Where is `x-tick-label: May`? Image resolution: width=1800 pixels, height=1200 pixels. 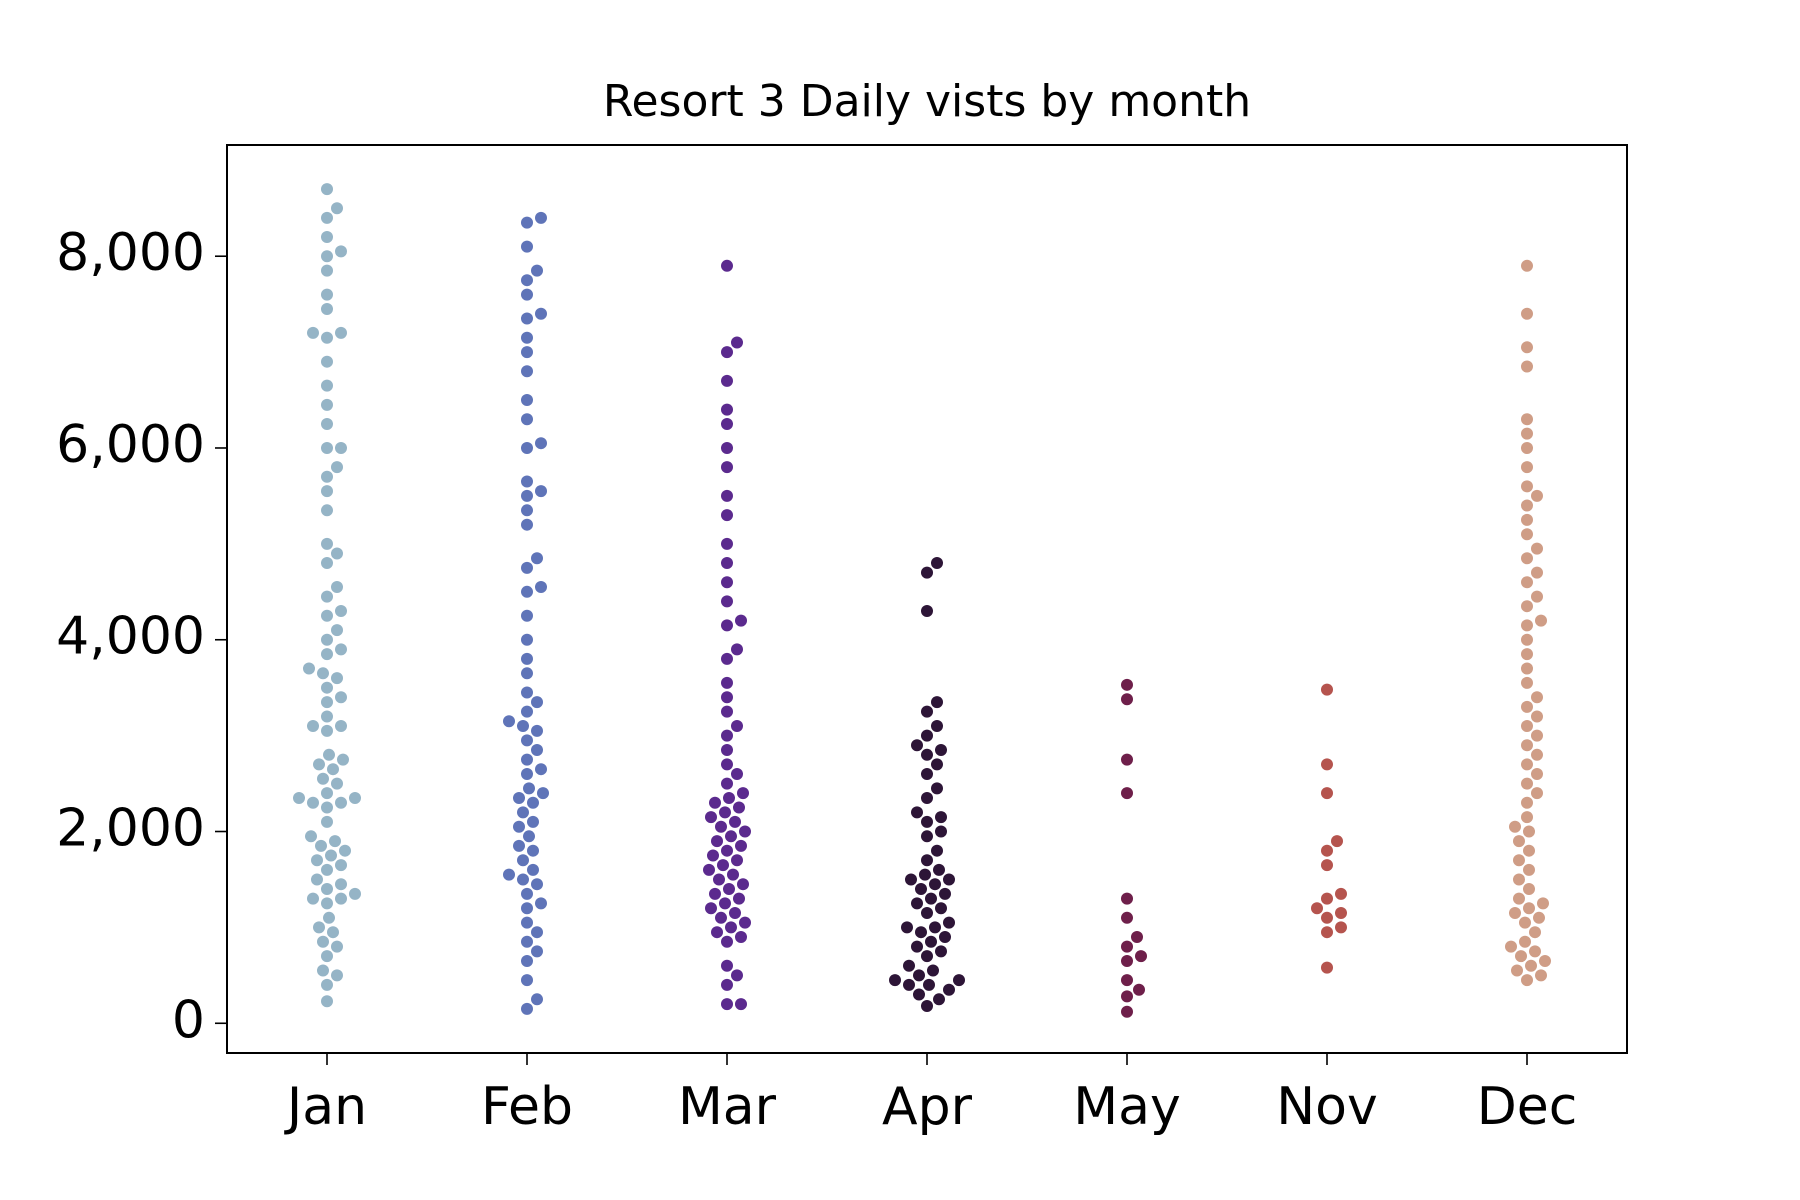 x-tick-label: May is located at coordinates (1127, 1107).